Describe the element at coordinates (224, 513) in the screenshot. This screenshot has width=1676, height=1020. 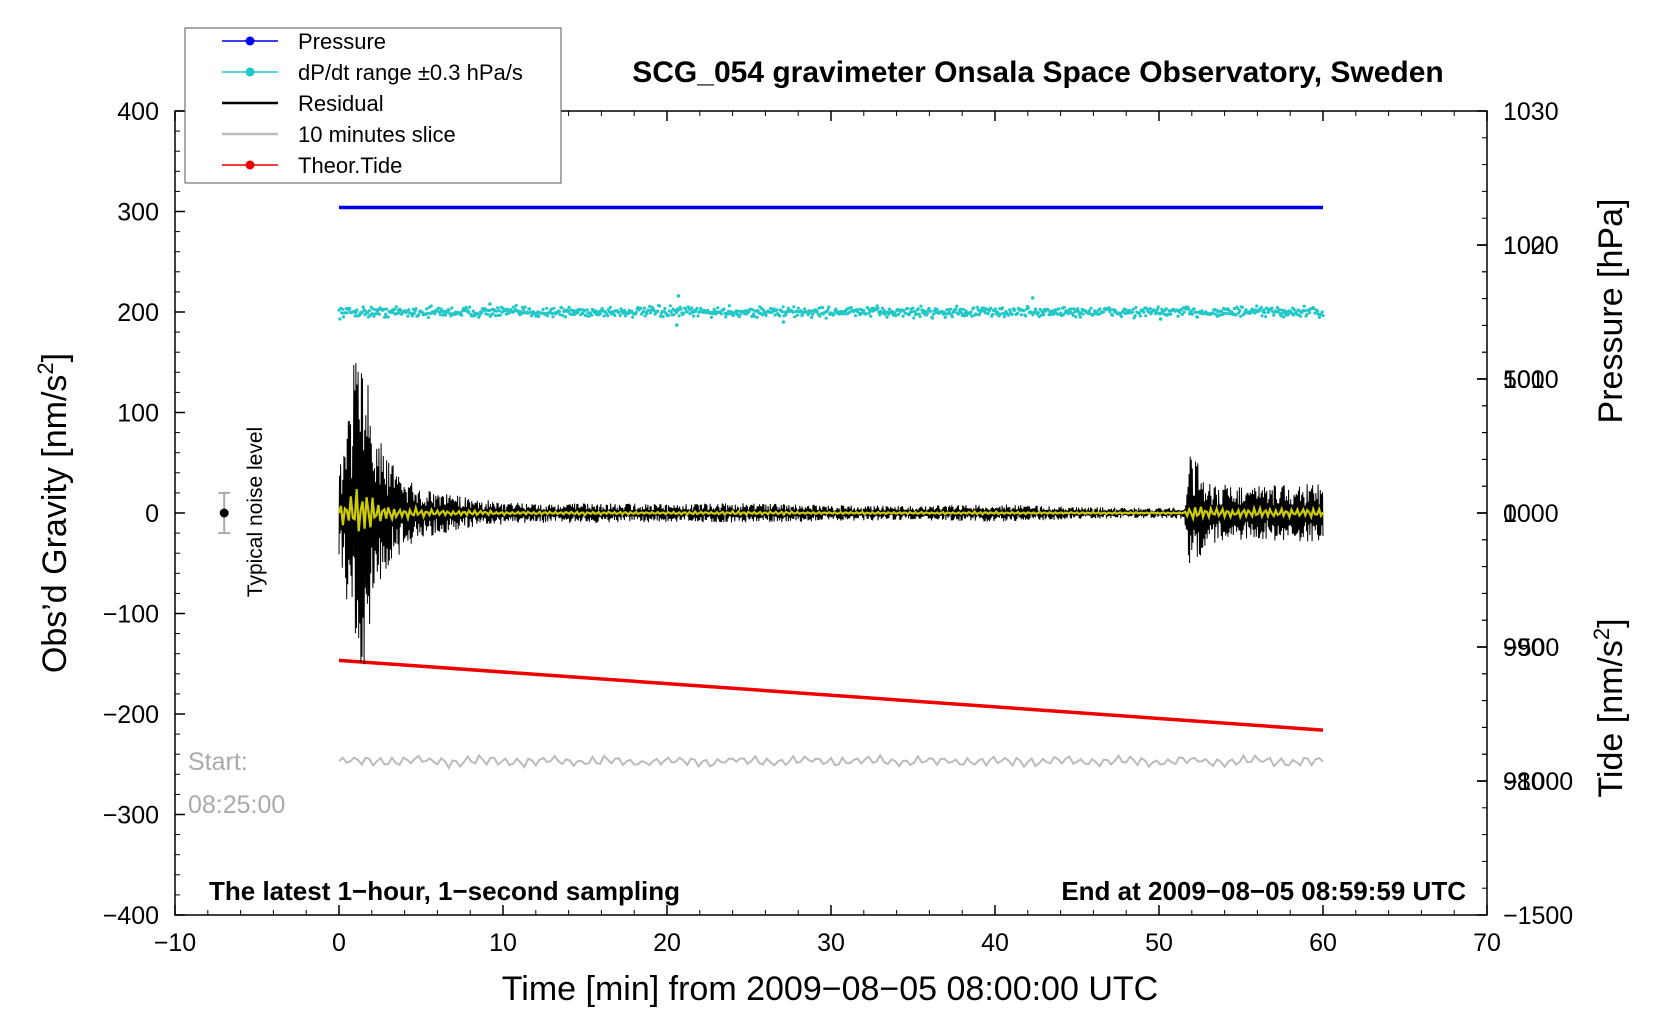
I see `noise-level-marker` at that location.